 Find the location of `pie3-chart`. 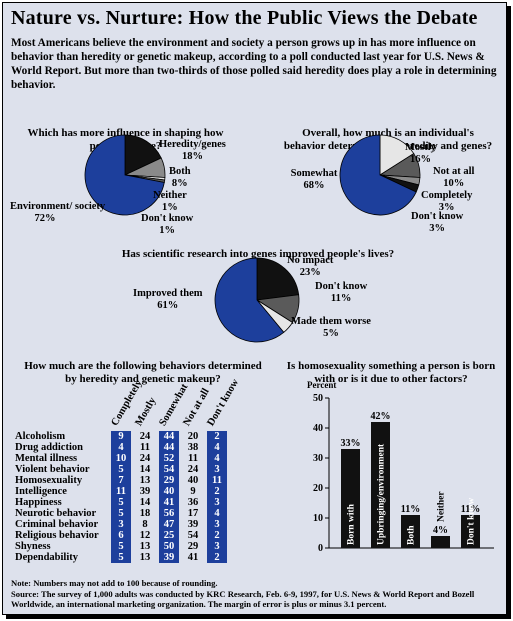

pie3-chart is located at coordinates (257, 300).